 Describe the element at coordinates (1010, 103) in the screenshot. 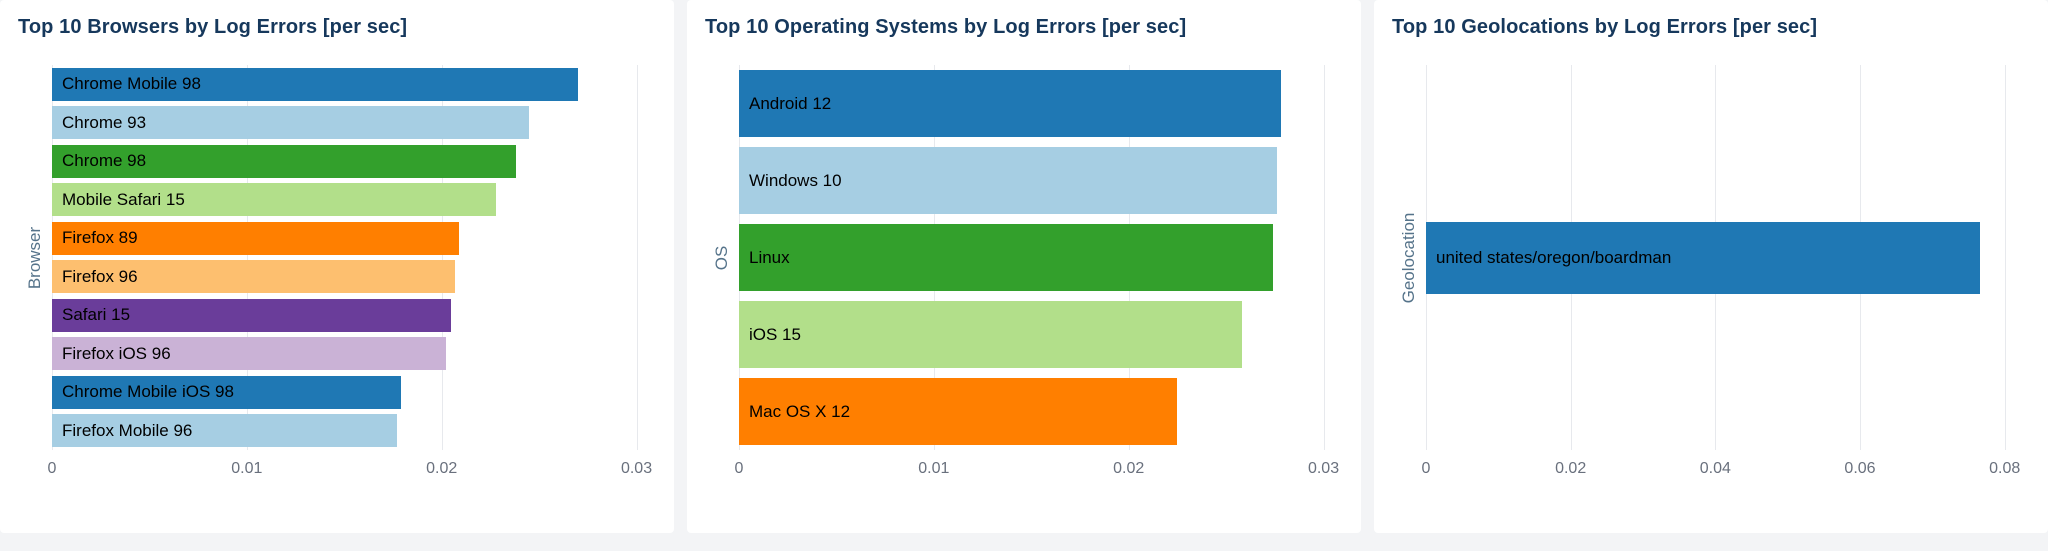

I see `bar-android-12: Android 12` at that location.